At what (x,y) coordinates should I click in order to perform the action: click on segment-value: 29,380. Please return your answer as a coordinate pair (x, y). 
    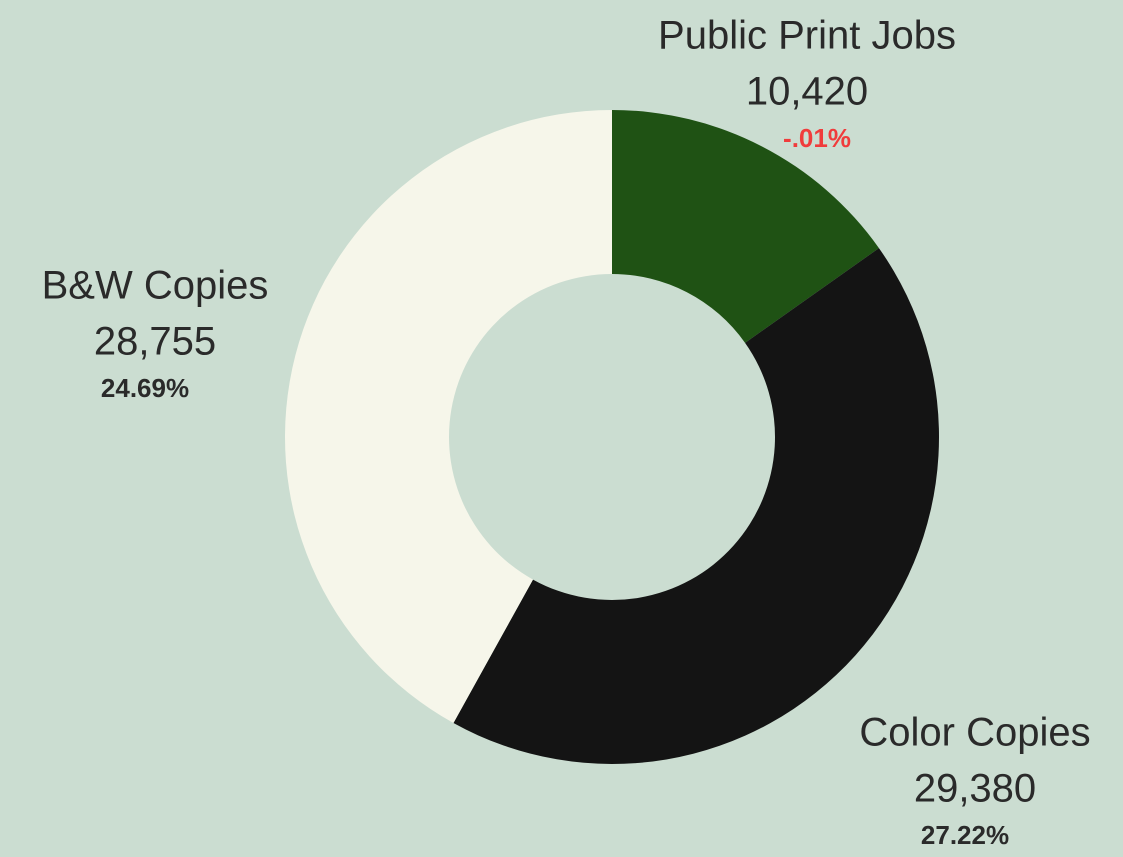
    Looking at the image, I should click on (975, 789).